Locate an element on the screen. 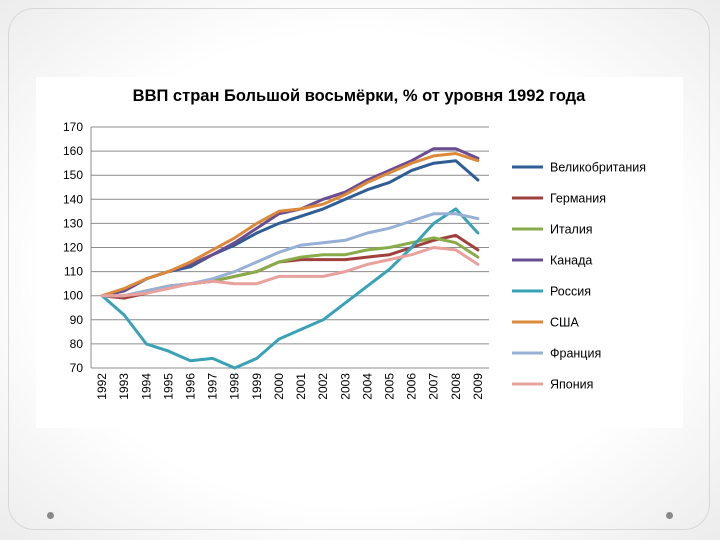 The width and height of the screenshot is (720, 540). y-tick-label: 70 is located at coordinates (77, 368).